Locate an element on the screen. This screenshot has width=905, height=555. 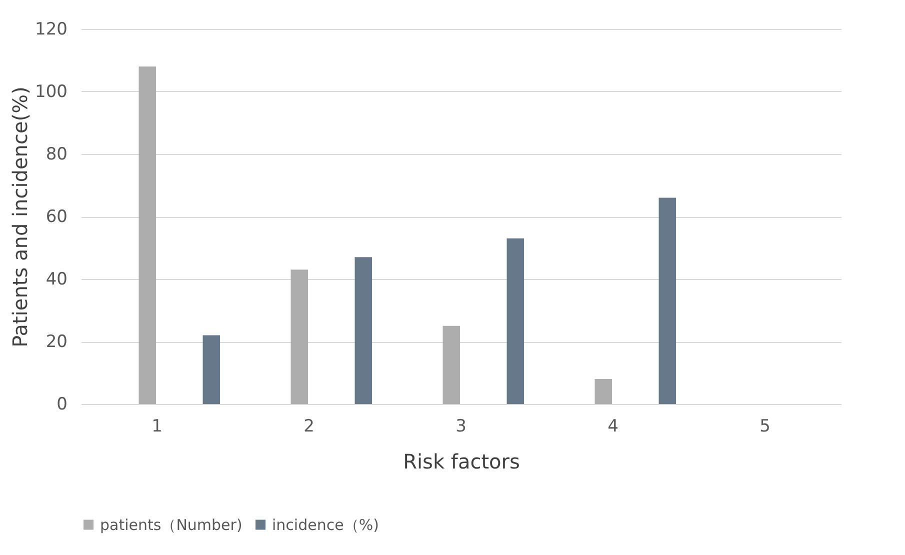
y-tick-label: 40 is located at coordinates (57, 280).